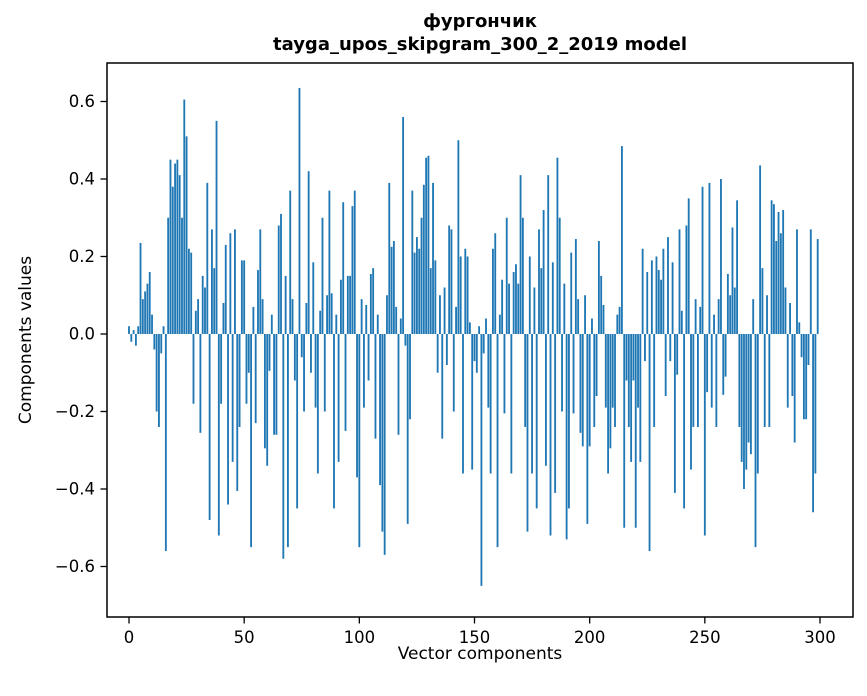  What do you see at coordinates (82, 101) in the screenshot?
I see `y-tick-label: 0.6` at bounding box center [82, 101].